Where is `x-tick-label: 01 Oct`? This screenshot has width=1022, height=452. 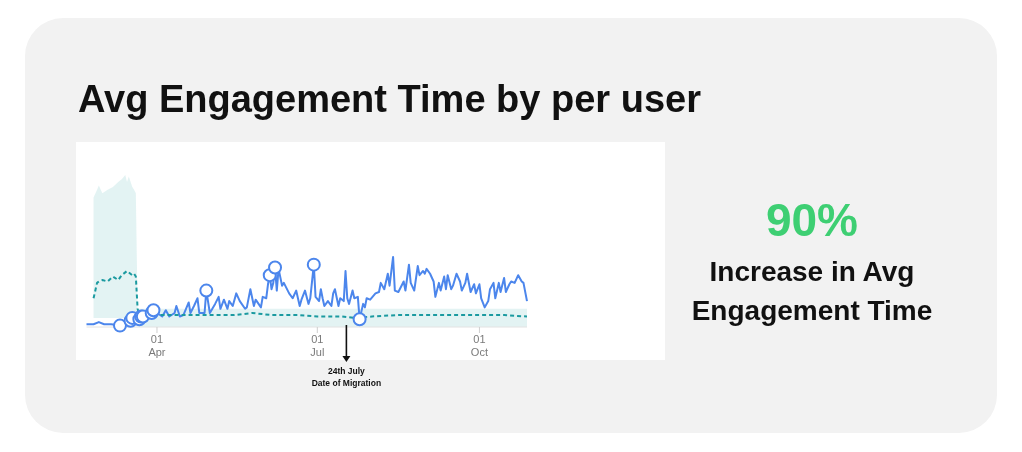 x-tick-label: 01 Oct is located at coordinates (479, 345).